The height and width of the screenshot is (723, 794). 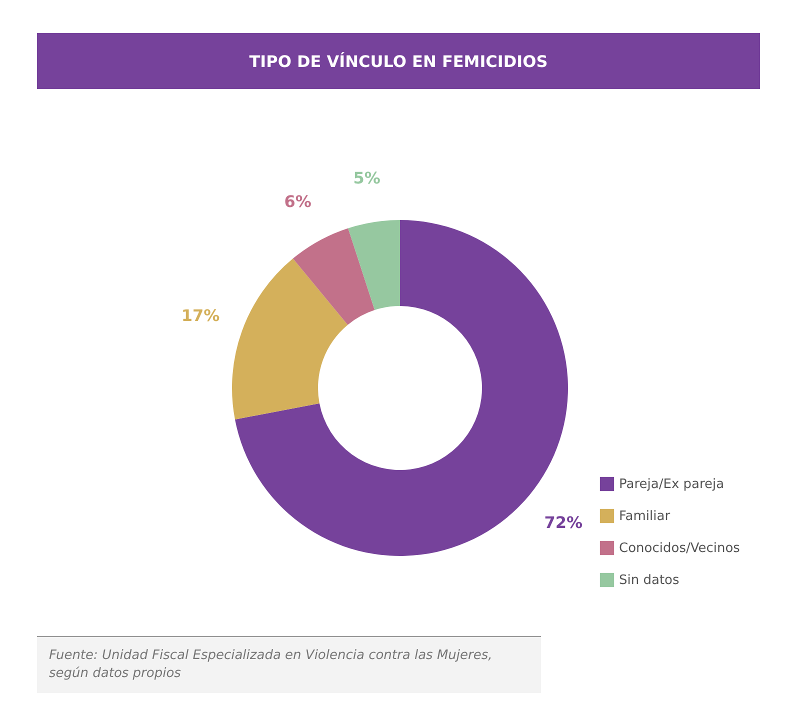 What do you see at coordinates (200, 316) in the screenshot?
I see `data-label: 17%` at bounding box center [200, 316].